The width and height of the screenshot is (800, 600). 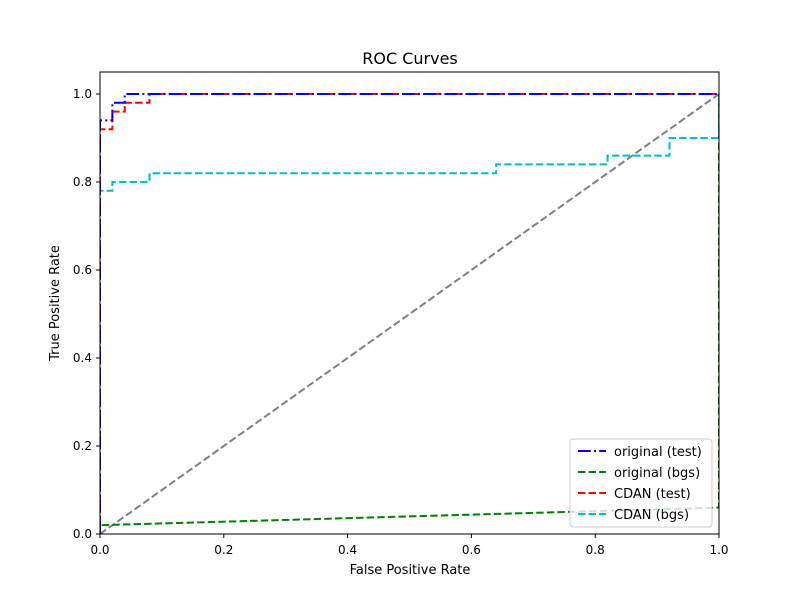 I want to click on x-tick-label: 1.0, so click(x=718, y=550).